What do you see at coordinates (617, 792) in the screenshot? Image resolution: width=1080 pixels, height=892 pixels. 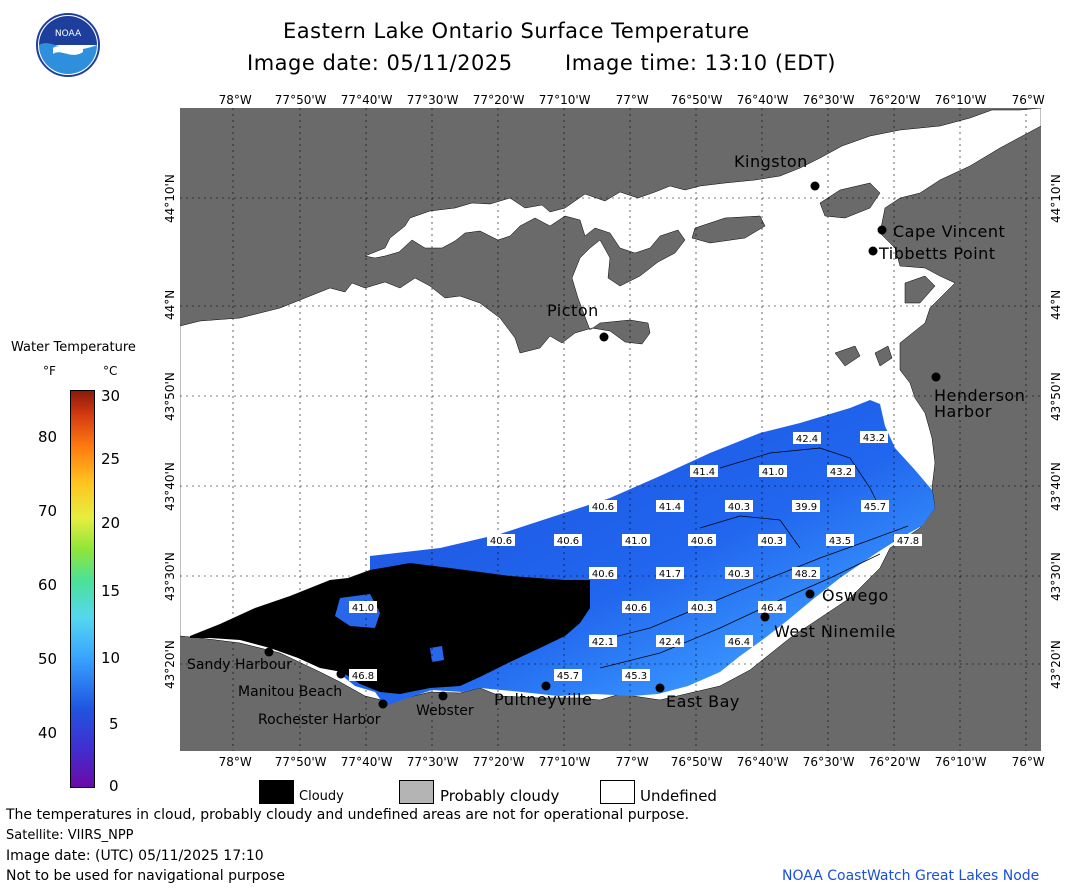 I see `legend-undefined-swatch` at bounding box center [617, 792].